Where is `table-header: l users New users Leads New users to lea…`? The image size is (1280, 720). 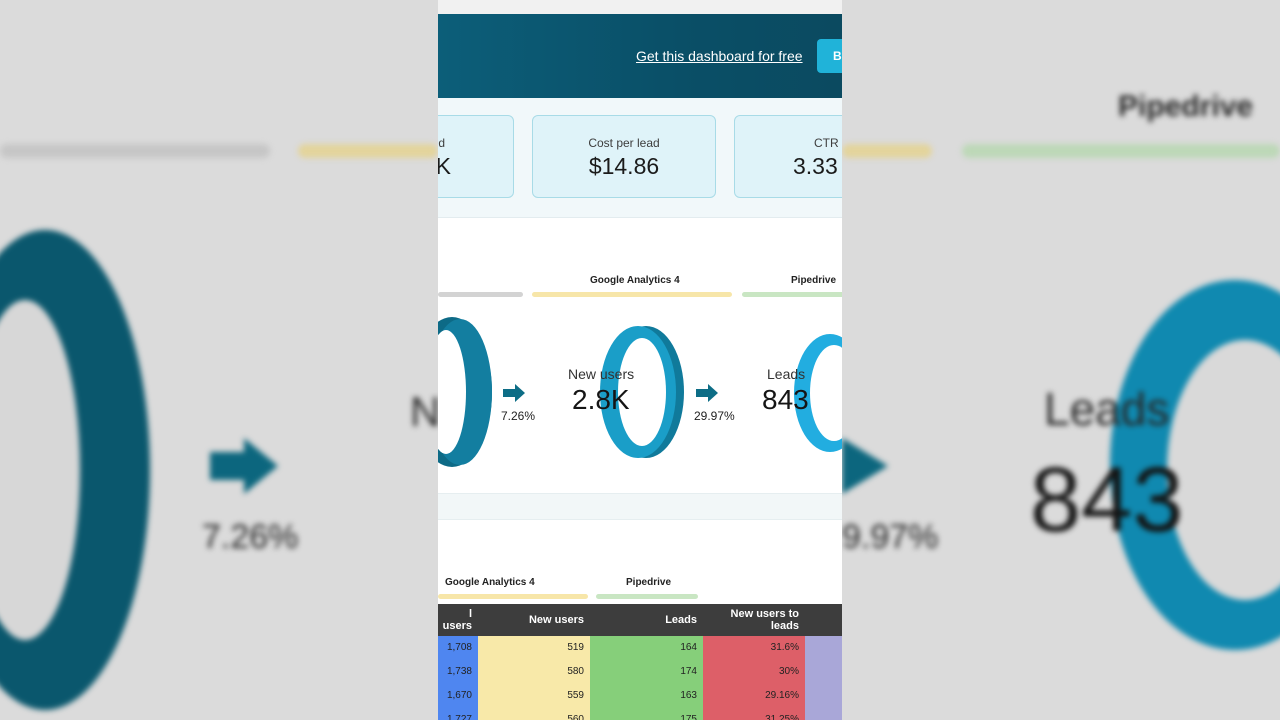
table-header: l users New users Leads New users to lea… is located at coordinates (640, 620).